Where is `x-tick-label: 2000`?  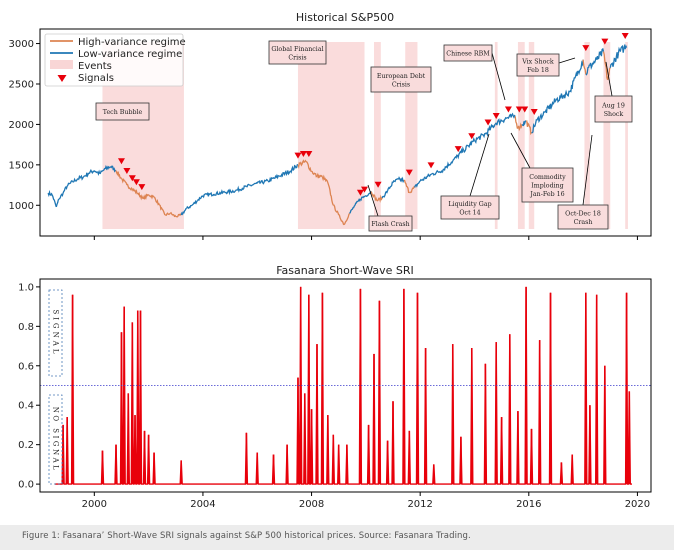
x-tick-label: 2000 is located at coordinates (94, 504).